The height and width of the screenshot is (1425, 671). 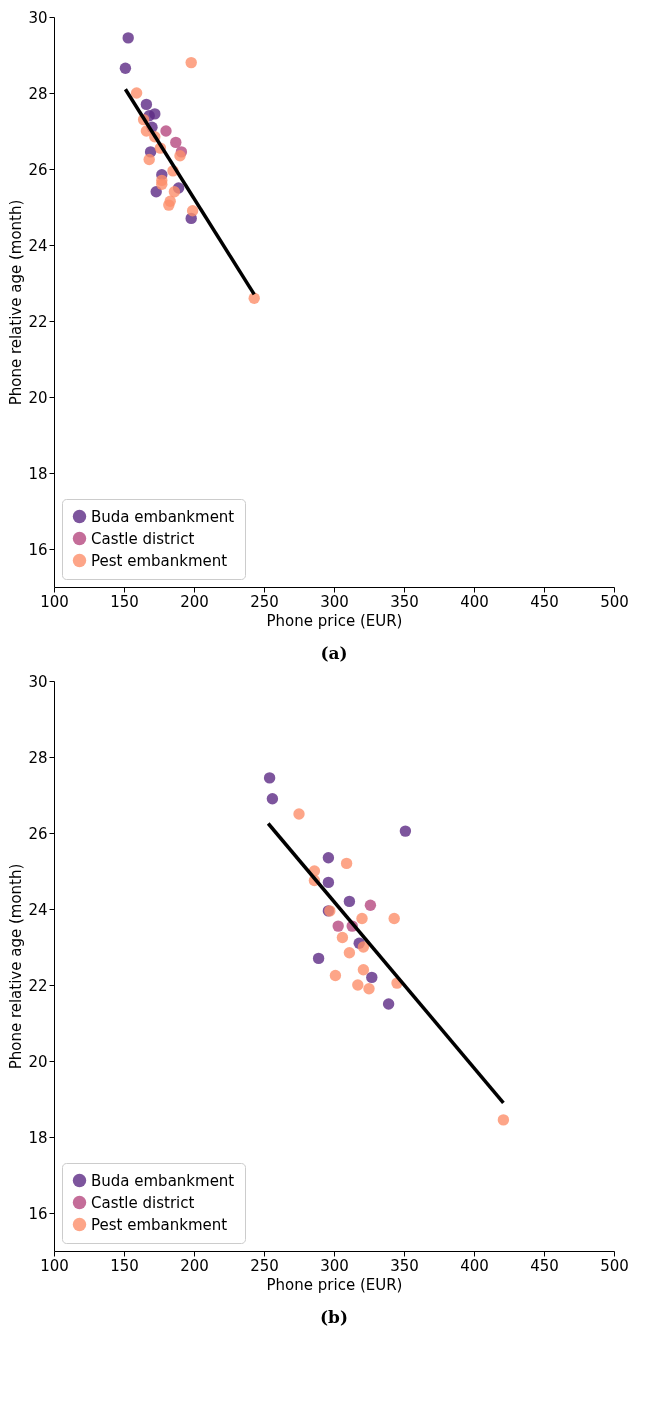 What do you see at coordinates (334, 653) in the screenshot?
I see `text: (a)` at bounding box center [334, 653].